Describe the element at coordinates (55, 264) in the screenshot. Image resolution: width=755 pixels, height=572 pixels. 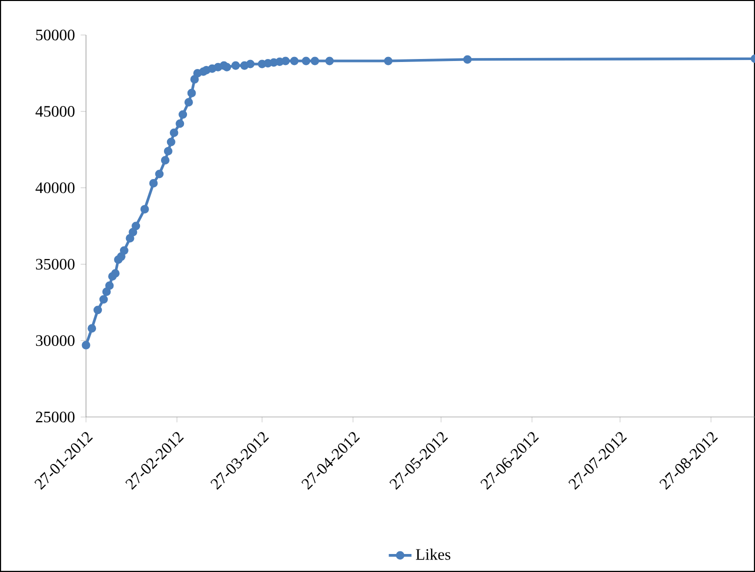
I see `y-tick-label: 35000` at that location.